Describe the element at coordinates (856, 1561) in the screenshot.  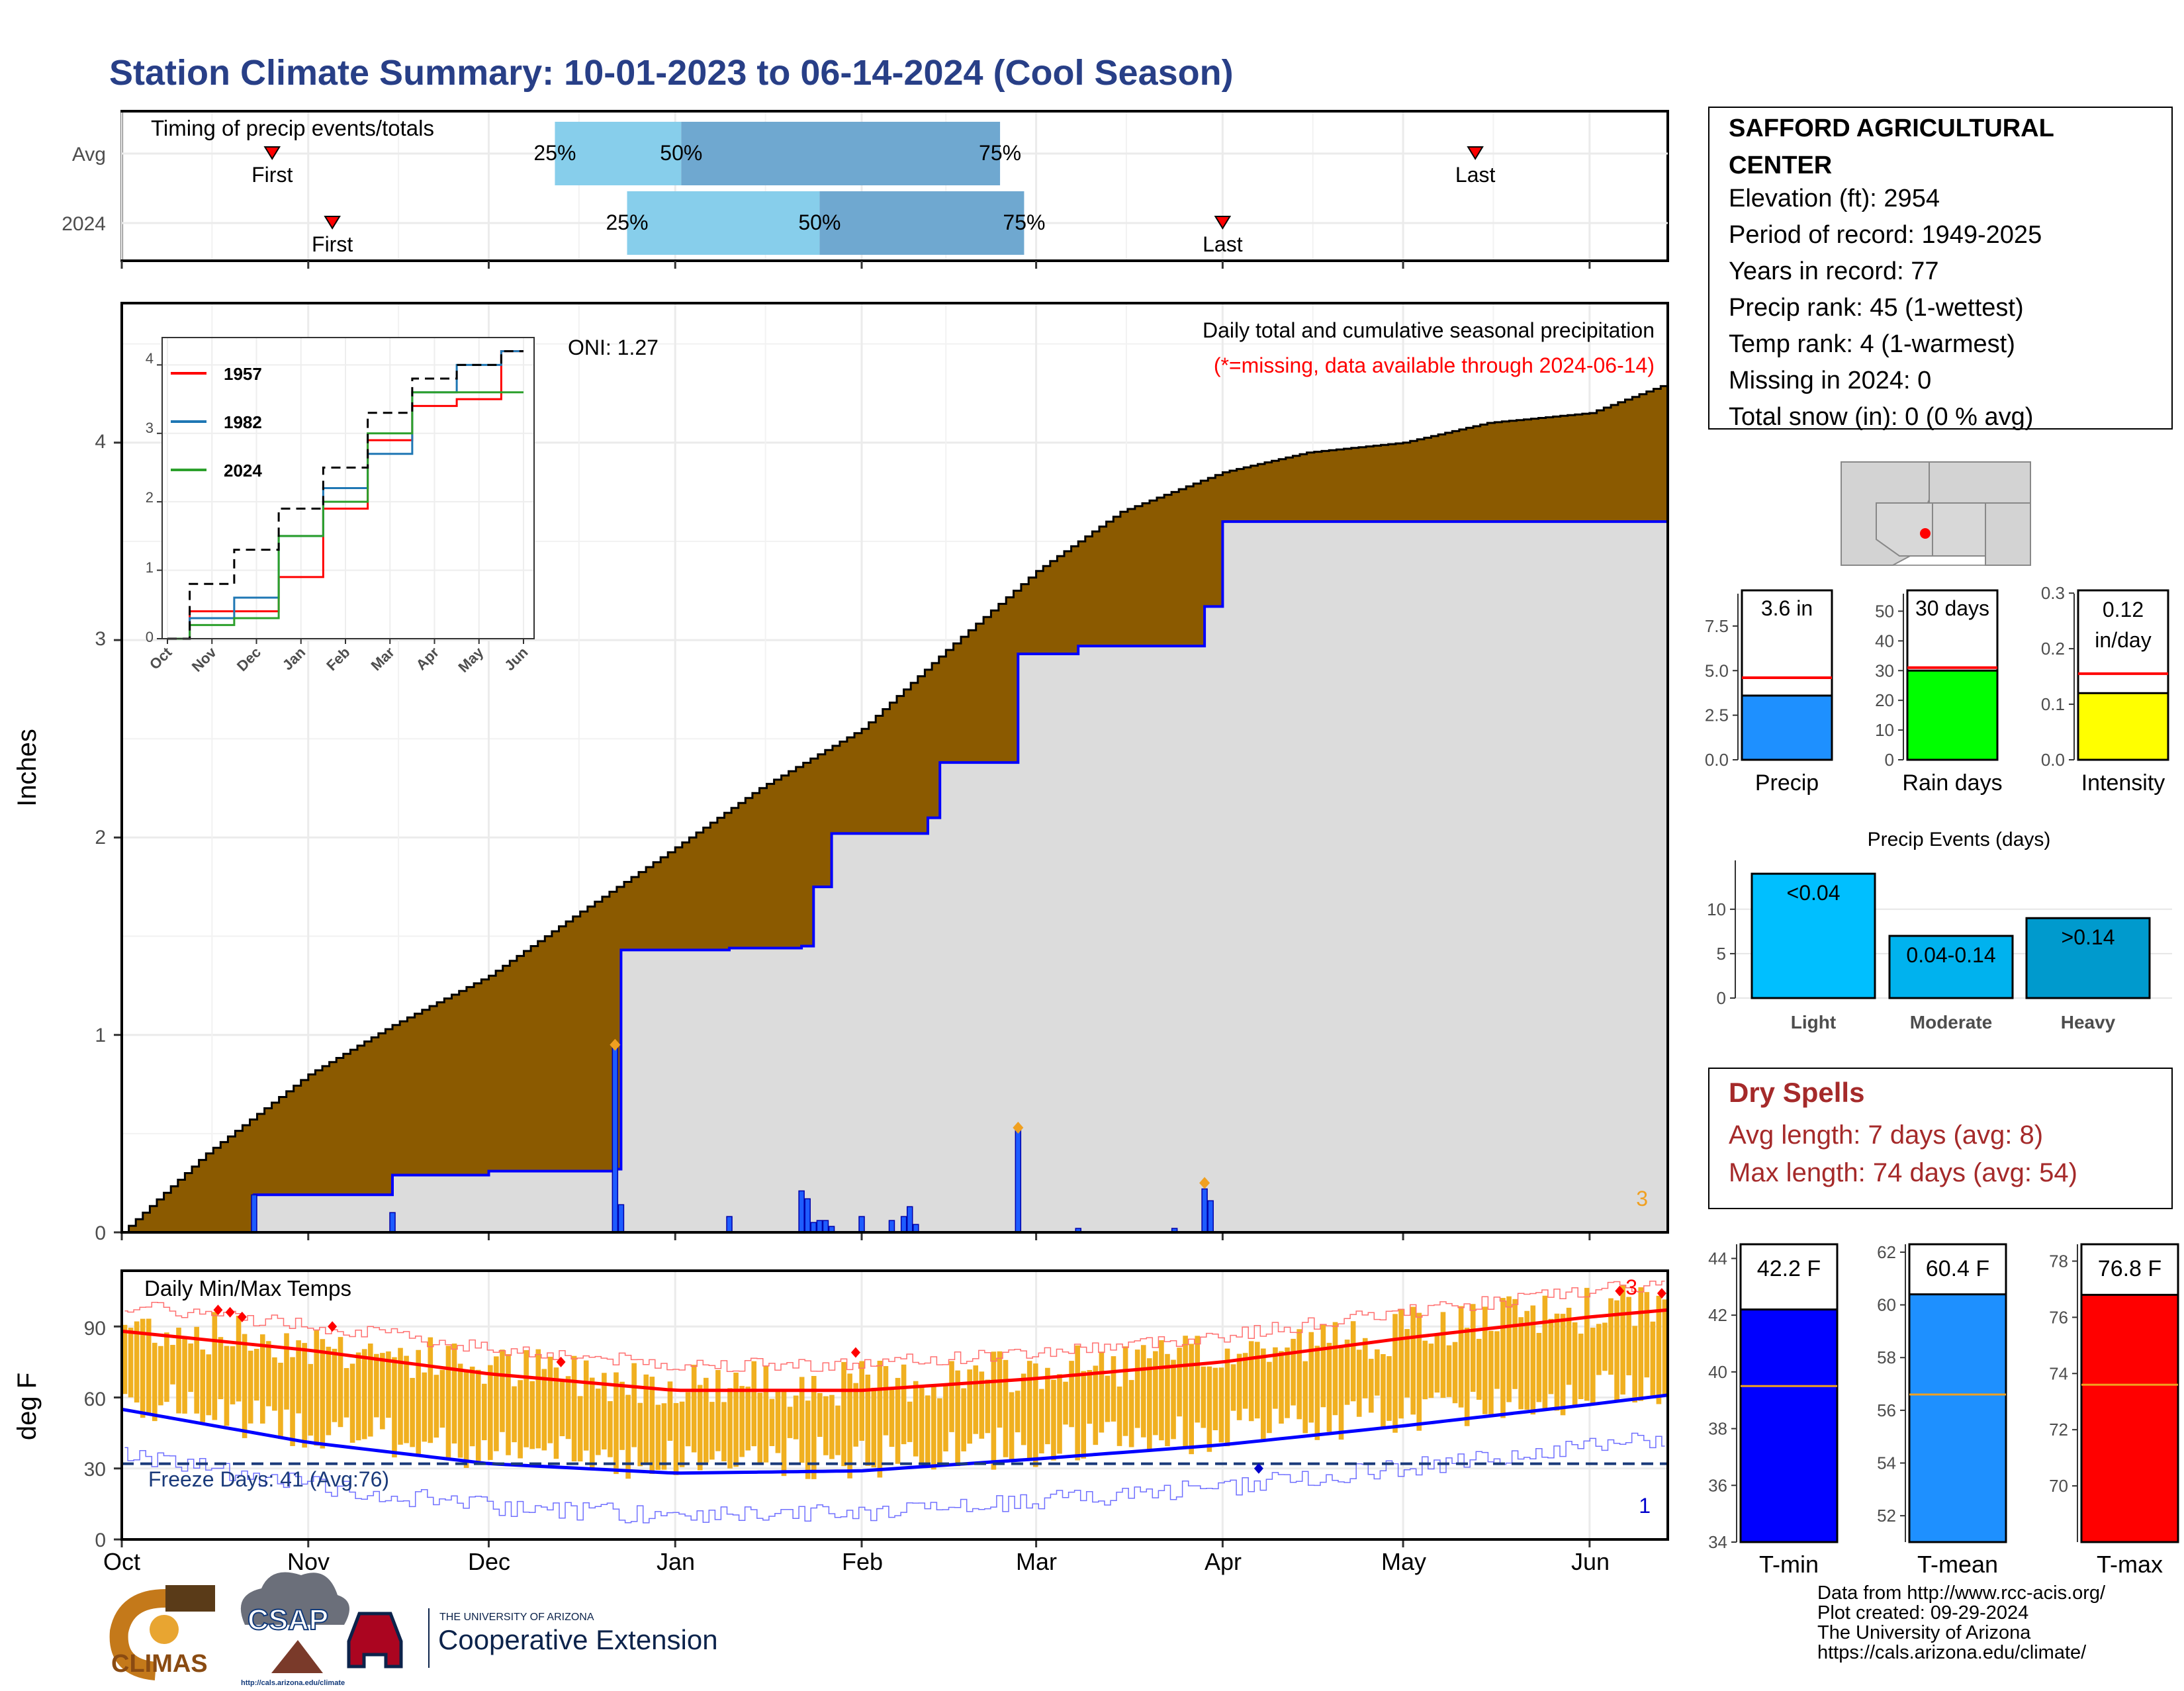
I see `x-axis-month-labels: Oct Nov Dec Jan Feb Mar Apr May Jun` at that location.